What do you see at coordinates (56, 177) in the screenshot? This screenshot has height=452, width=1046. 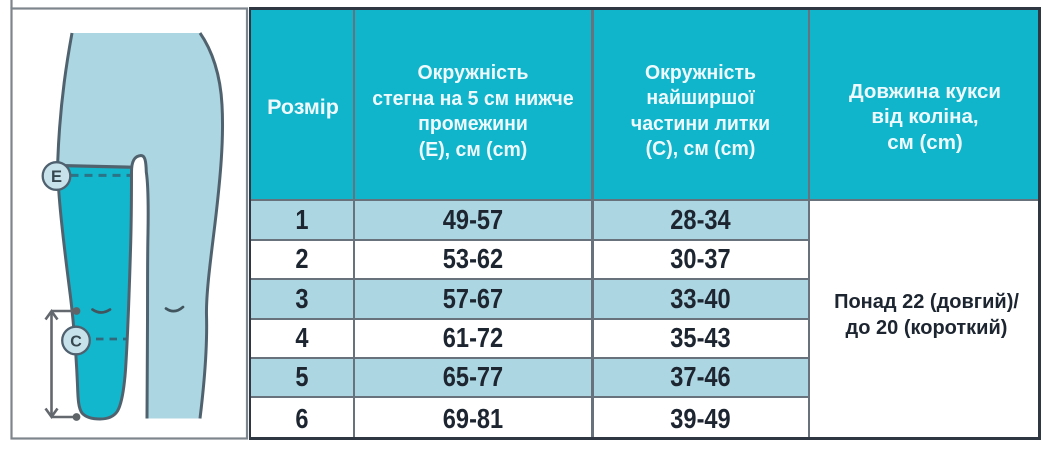 I see `svg-text: E` at bounding box center [56, 177].